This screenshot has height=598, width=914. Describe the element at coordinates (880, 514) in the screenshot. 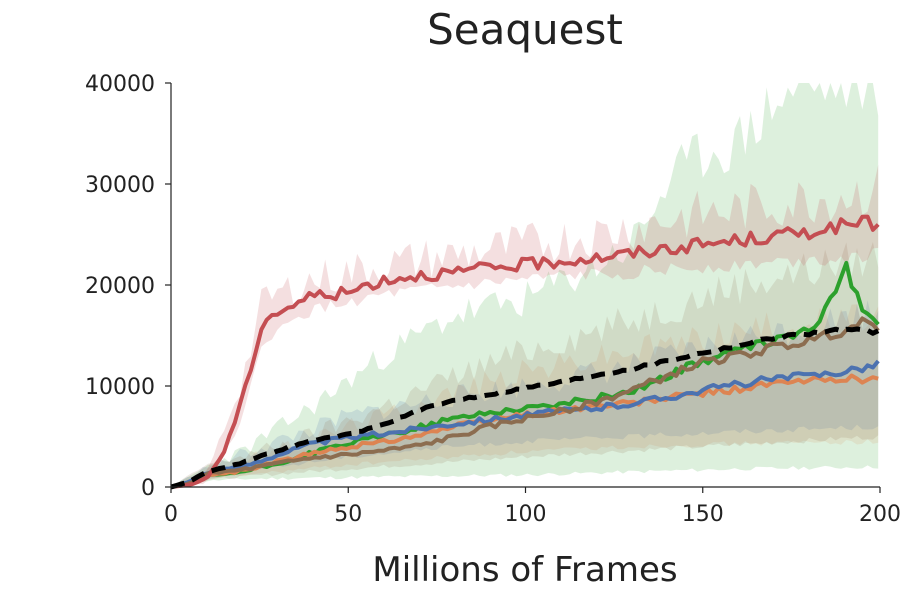

I see `x-tick-label-4: 200` at that location.